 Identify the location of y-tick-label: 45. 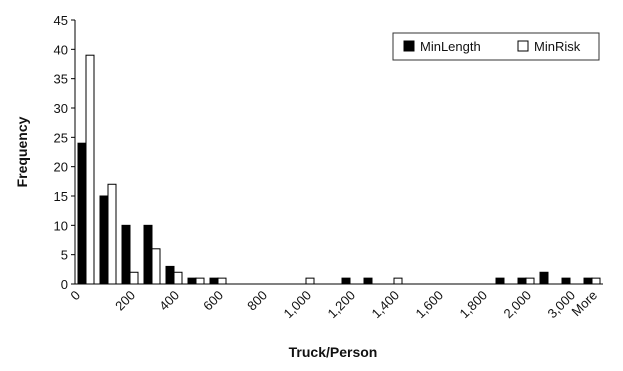
(61, 20).